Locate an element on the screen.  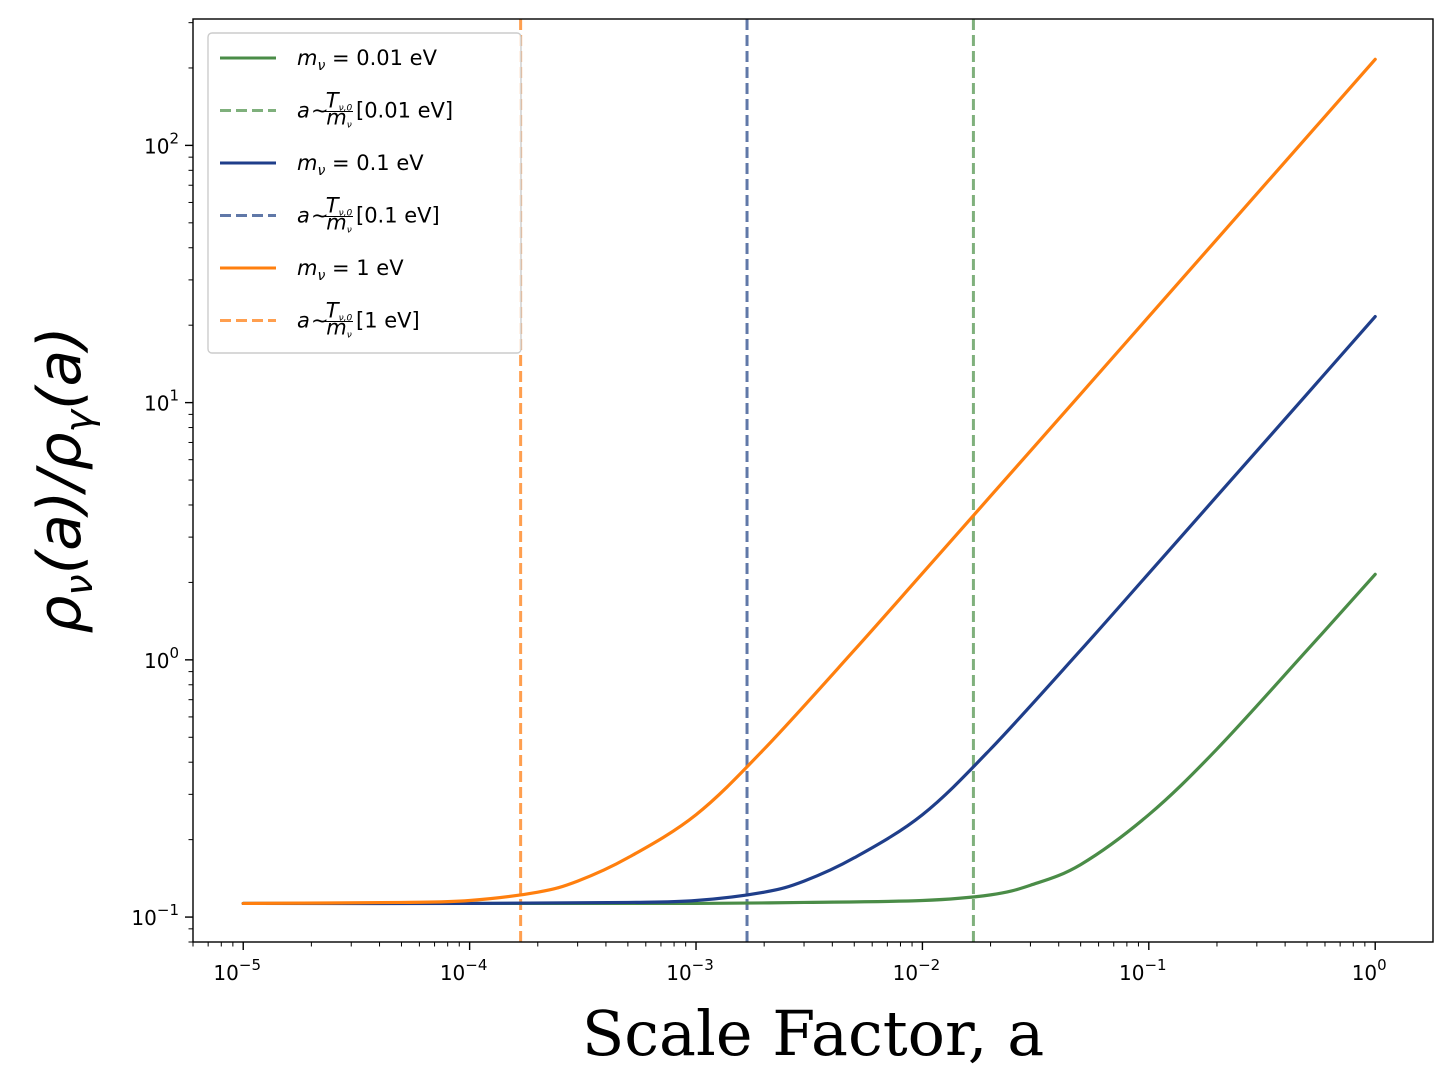
legend-label-4: mν = 1 eV is located at coordinates (350, 270).